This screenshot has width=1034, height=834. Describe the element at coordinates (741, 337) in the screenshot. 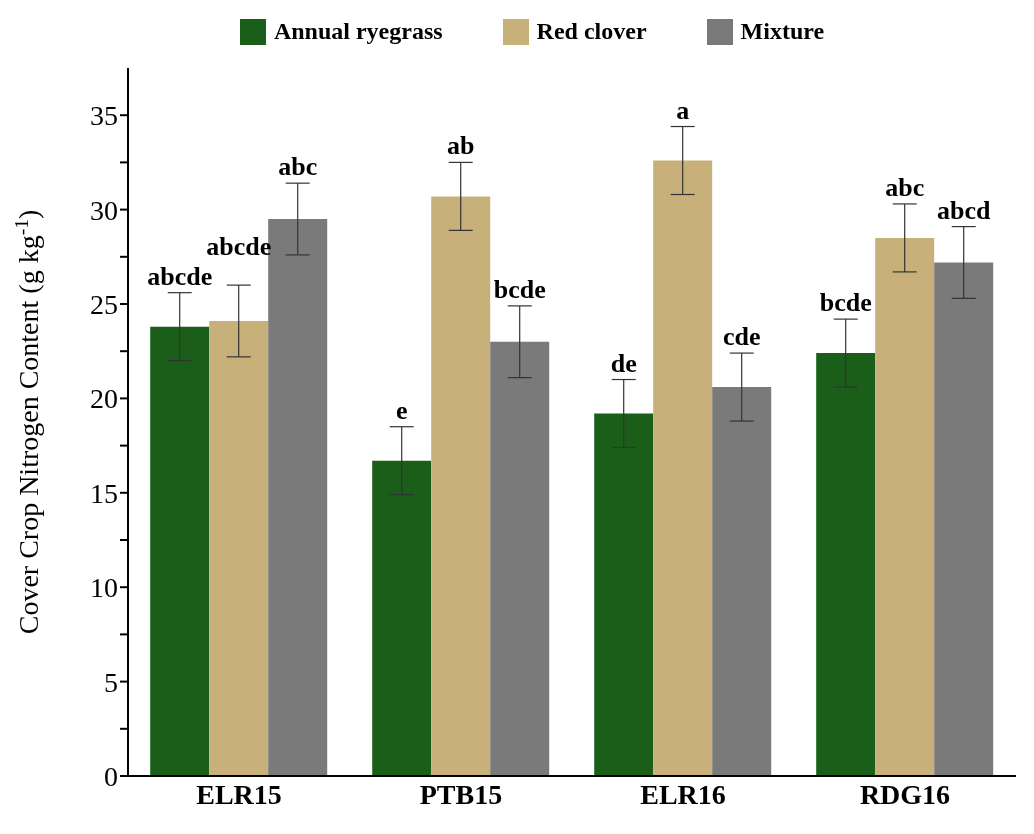

I see `data-label: cde` at that location.